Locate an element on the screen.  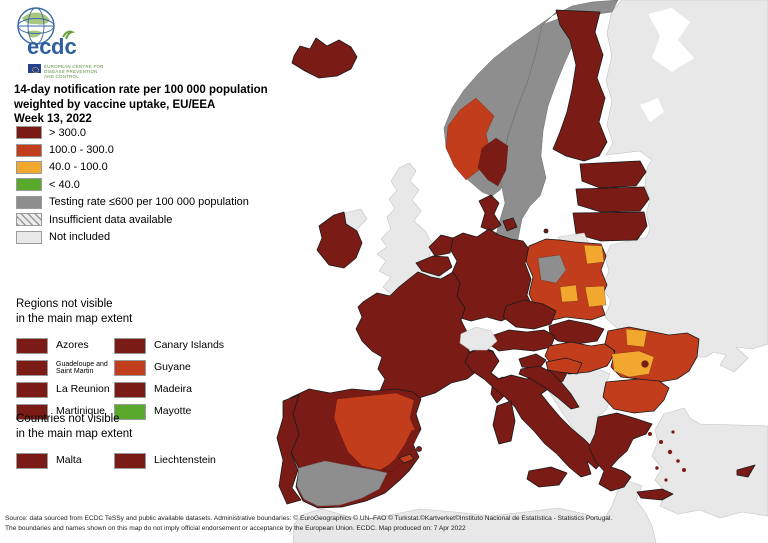
map-region-romania-patch-northwest is located at coordinates (636, 338).